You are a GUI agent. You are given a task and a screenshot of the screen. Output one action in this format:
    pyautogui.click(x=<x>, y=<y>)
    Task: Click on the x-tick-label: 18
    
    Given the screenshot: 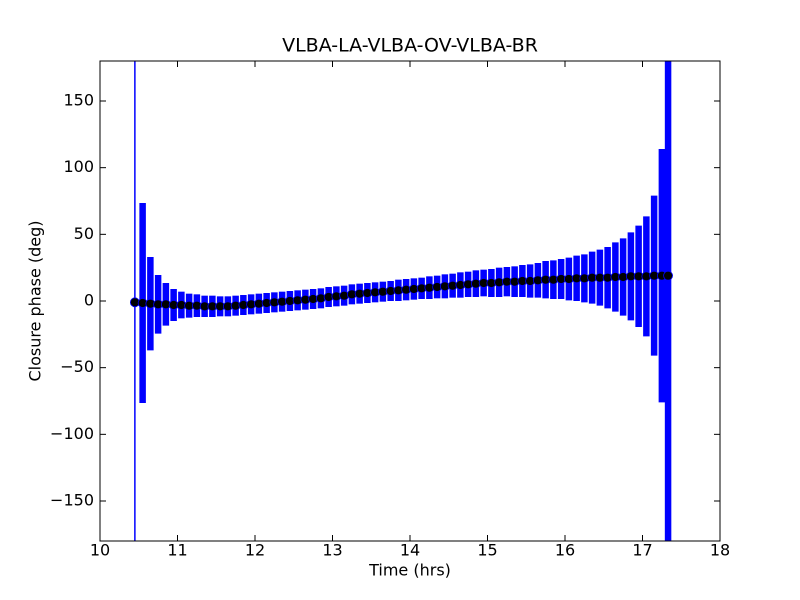 What is the action you would take?
    pyautogui.click(x=720, y=550)
    